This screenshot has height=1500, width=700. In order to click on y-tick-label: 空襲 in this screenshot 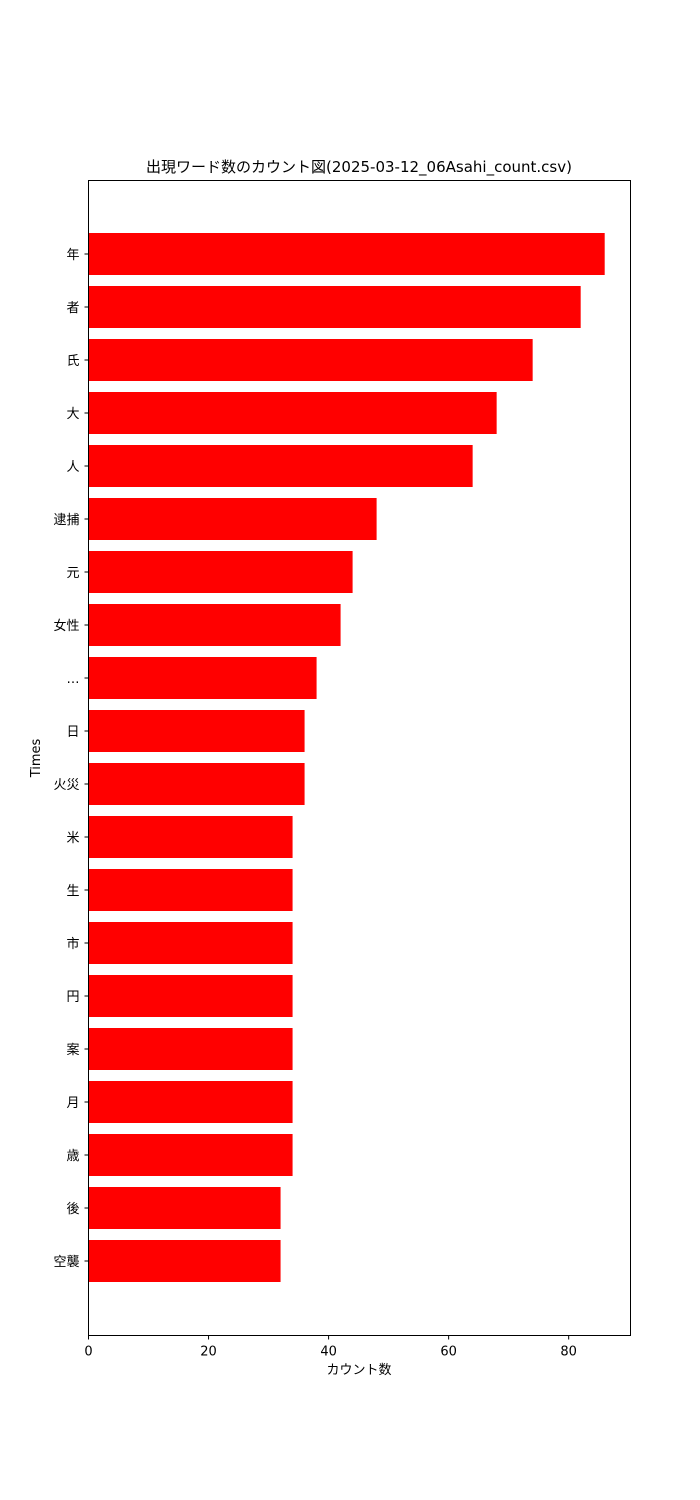, I will do `click(66, 1262)`.